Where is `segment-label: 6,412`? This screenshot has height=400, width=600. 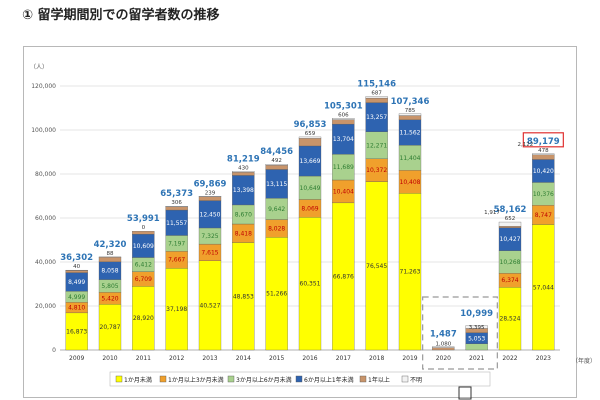 segment-label: 6,412 is located at coordinates (143, 265).